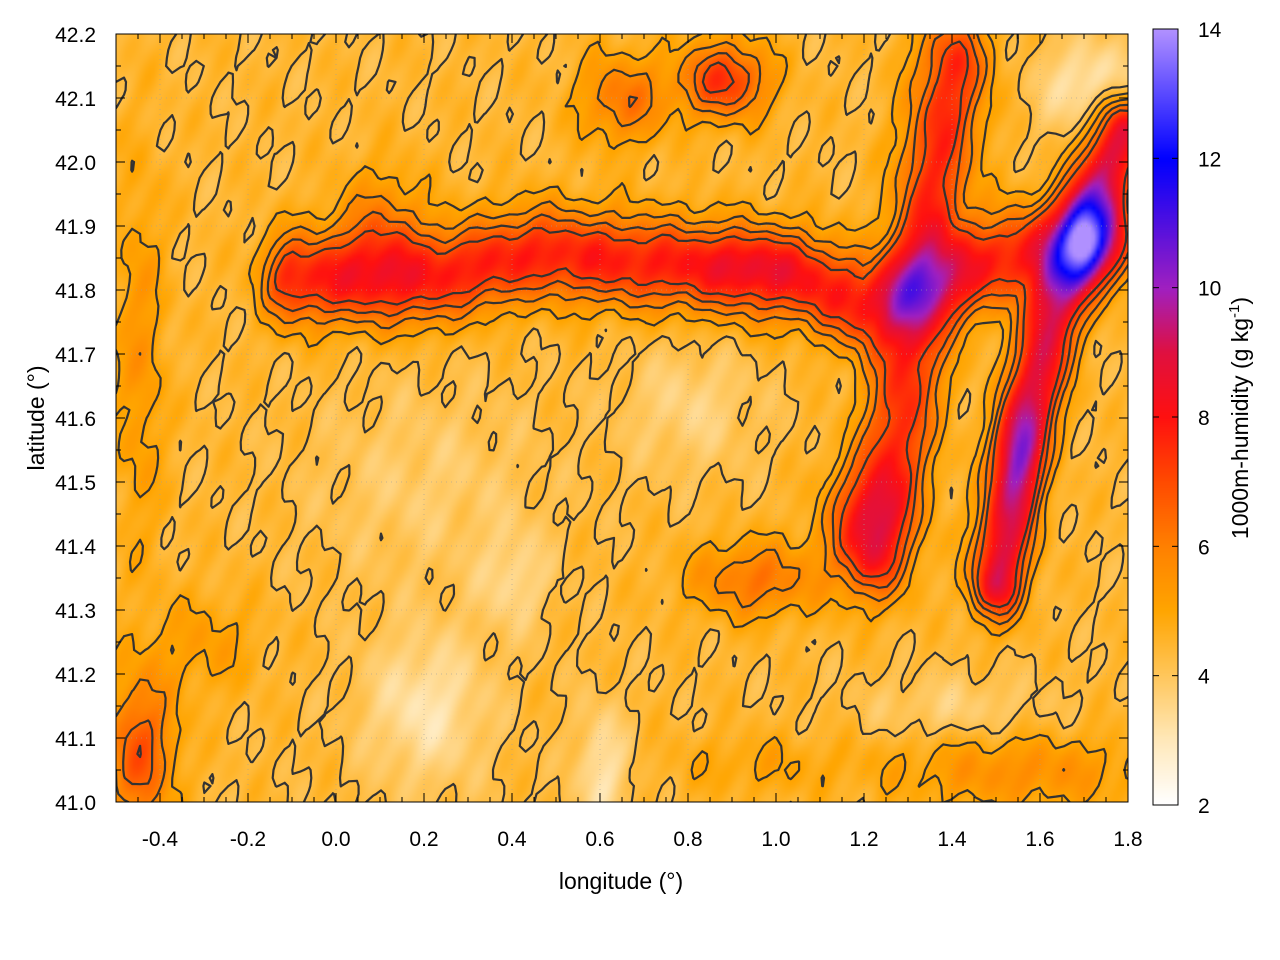 This screenshot has width=1280, height=960. What do you see at coordinates (1209, 289) in the screenshot?
I see `colorbar-tick-label: 10` at bounding box center [1209, 289].